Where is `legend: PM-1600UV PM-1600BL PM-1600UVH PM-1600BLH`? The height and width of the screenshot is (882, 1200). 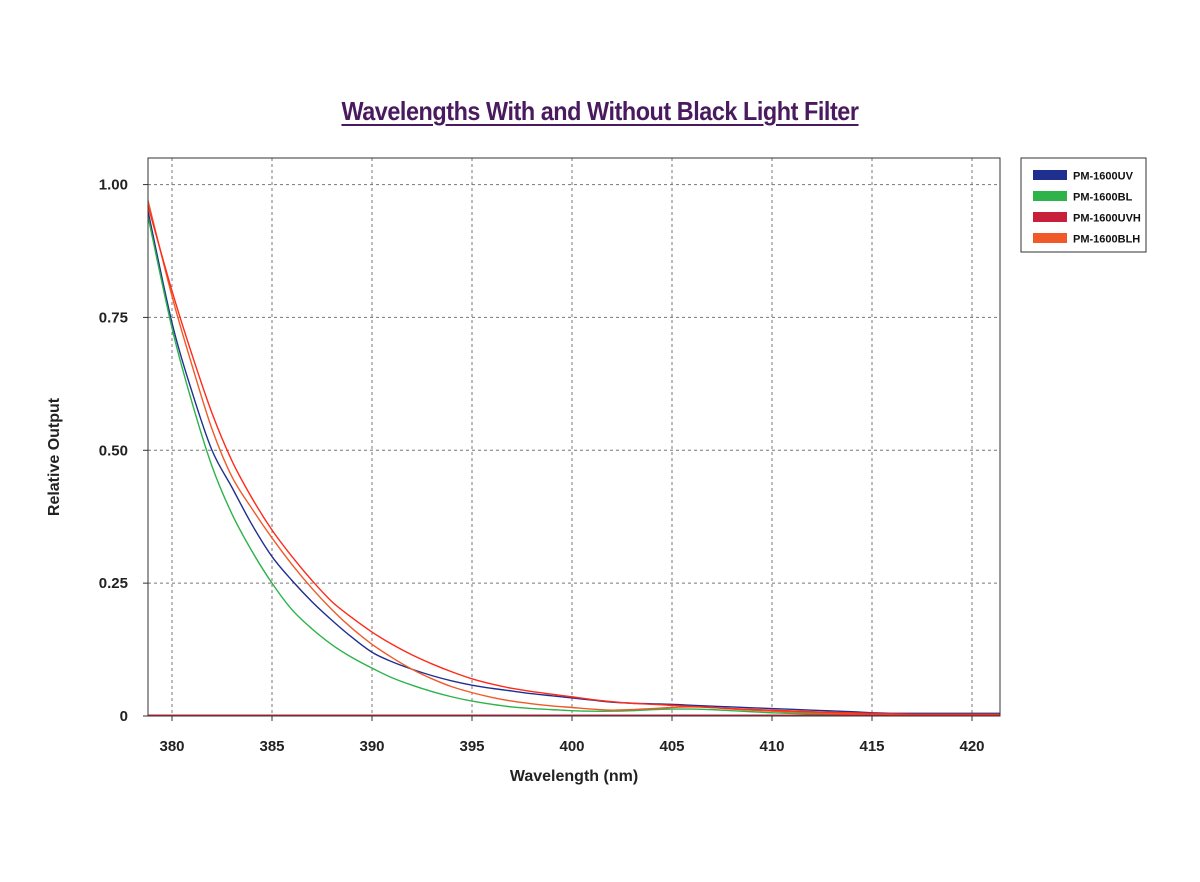 legend: PM-1600UV PM-1600BL PM-1600UVH PM-1600BLH is located at coordinates (1083, 205).